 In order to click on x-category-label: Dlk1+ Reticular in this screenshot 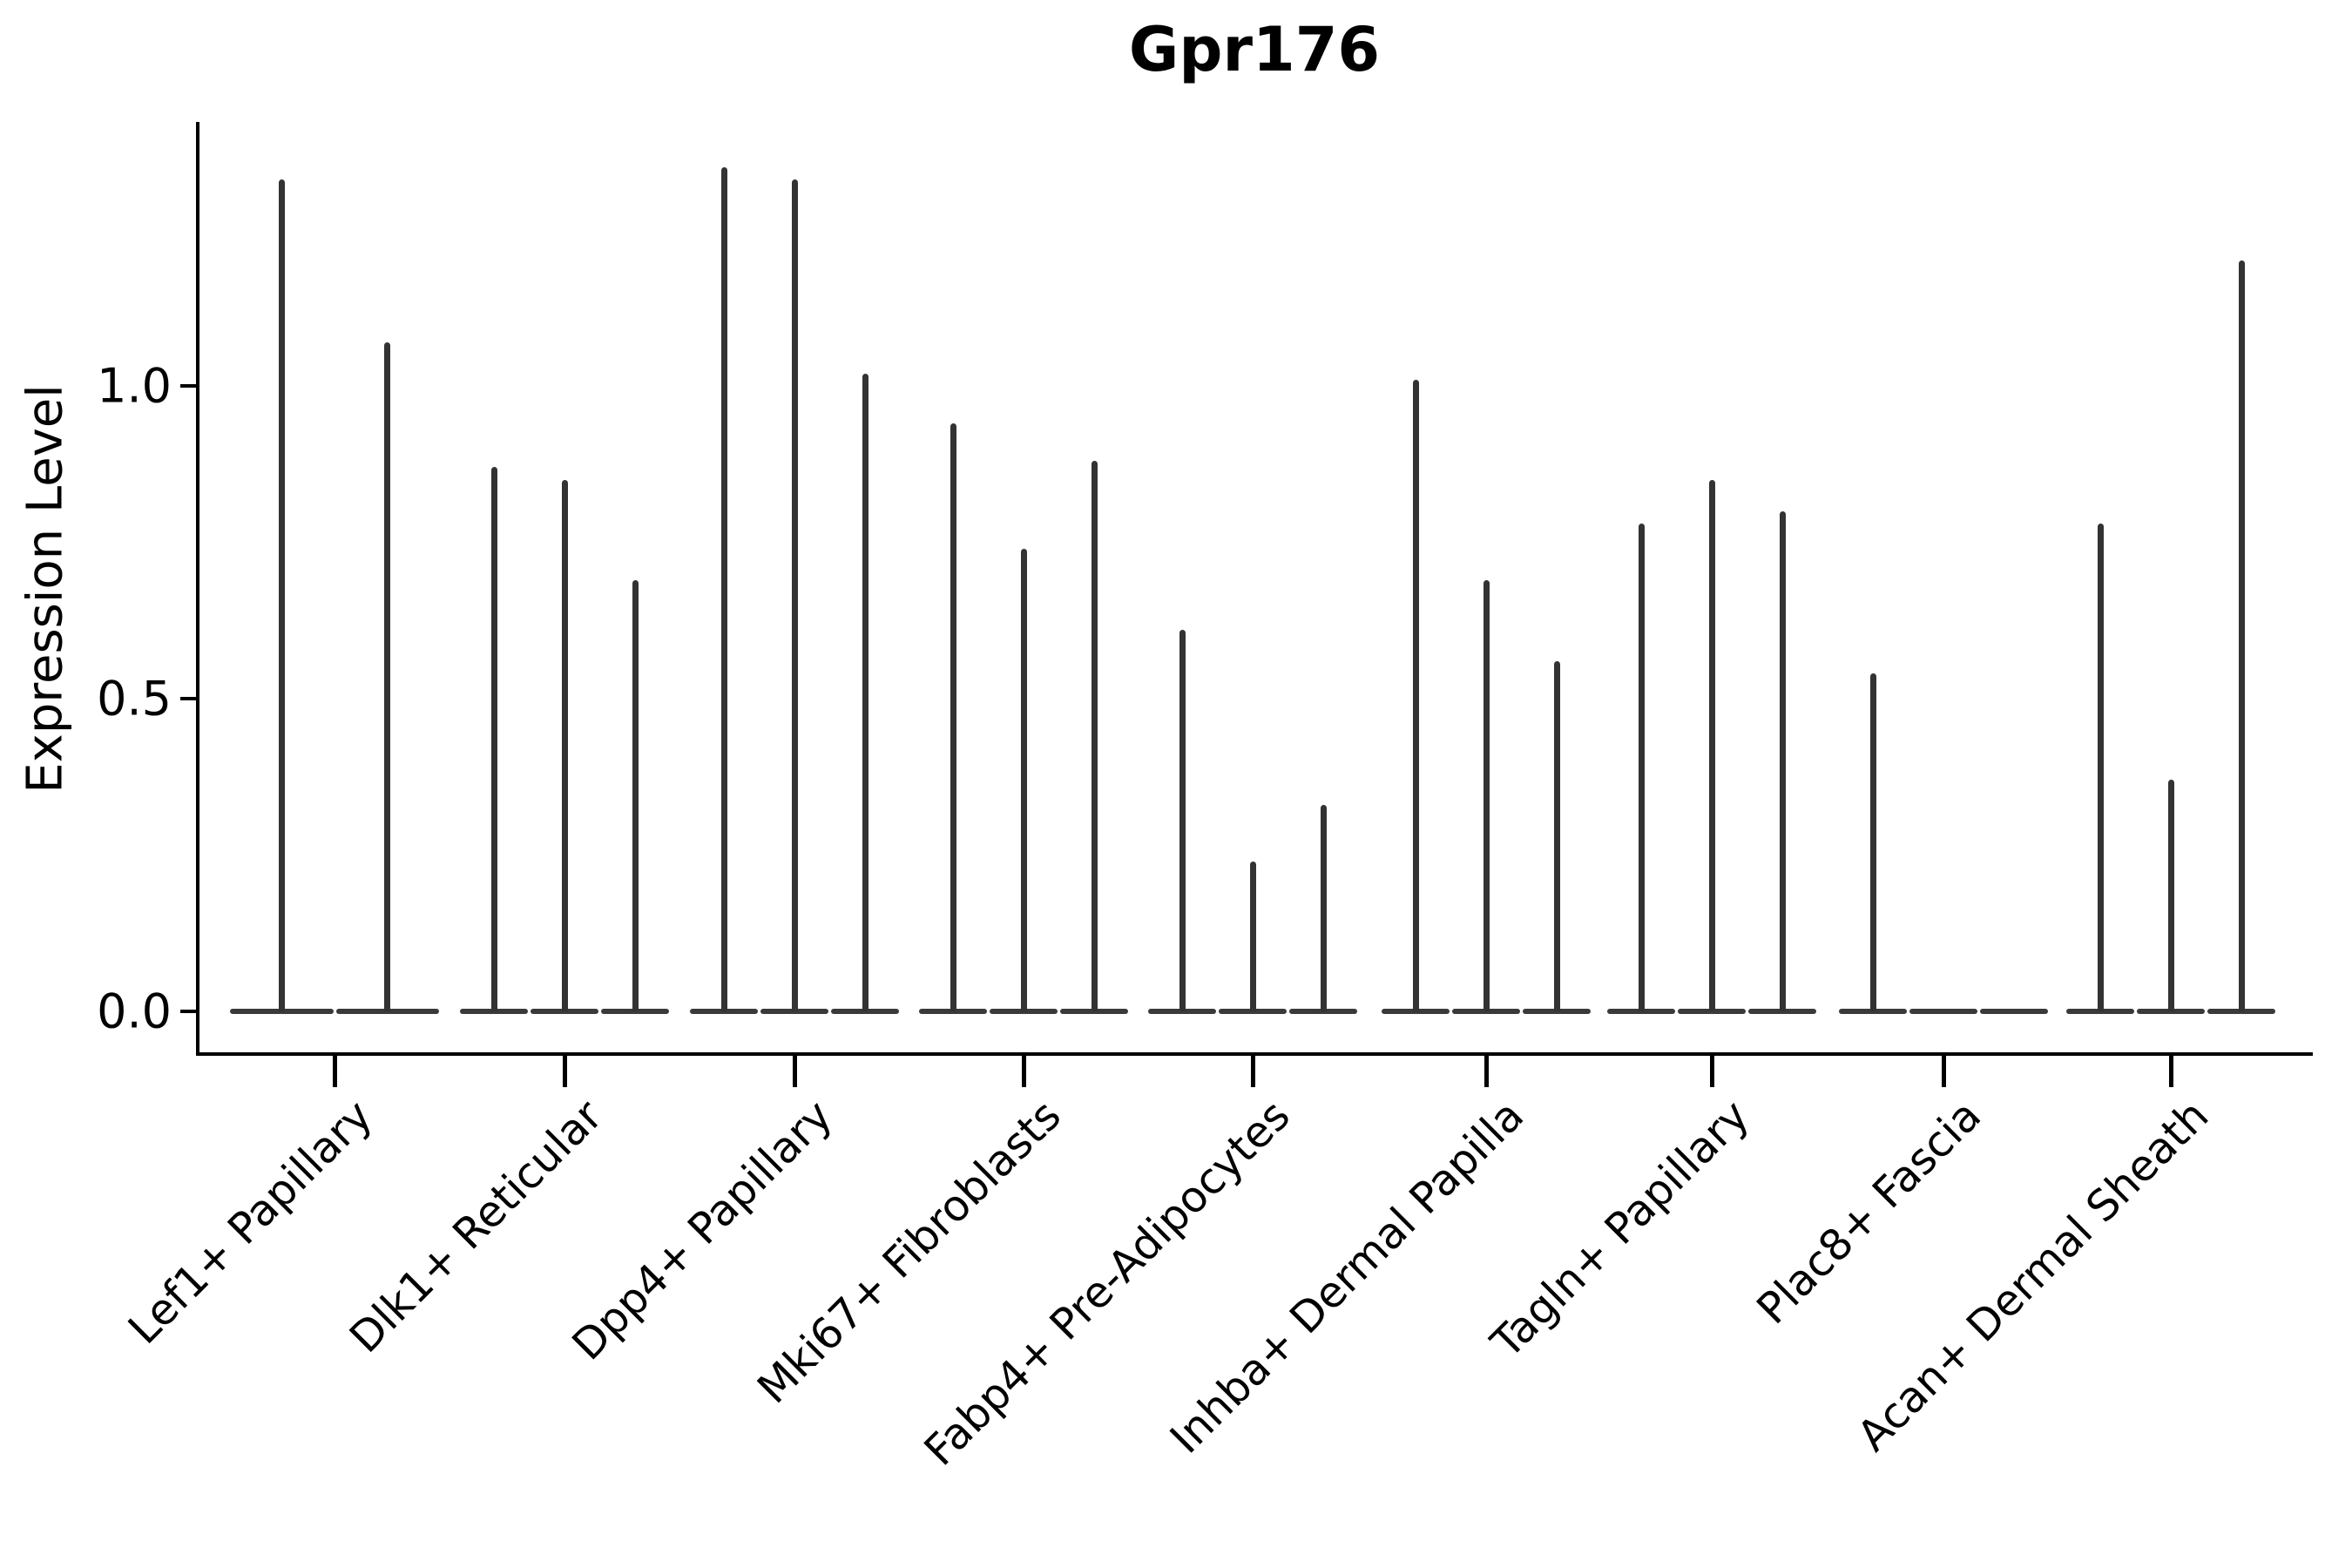, I will do `click(476, 1226)`.